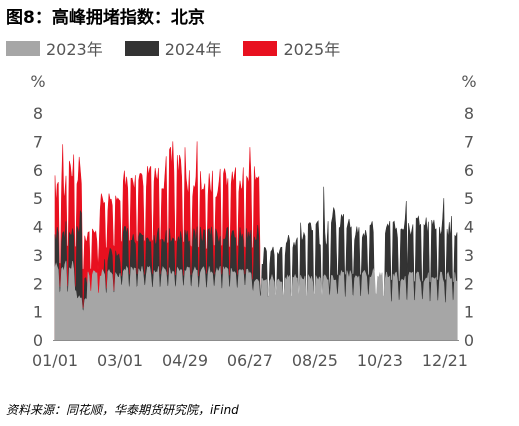  Describe the element at coordinates (141, 48) in the screenshot. I see `legend-swatch-2024` at that location.